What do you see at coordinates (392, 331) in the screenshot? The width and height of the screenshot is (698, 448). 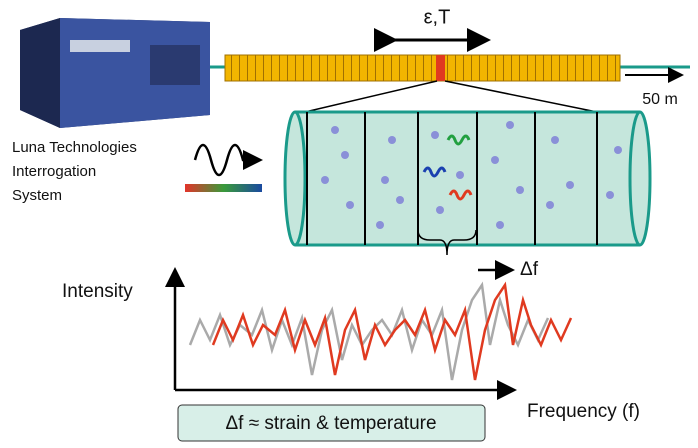 I see `shifted-trace` at bounding box center [392, 331].